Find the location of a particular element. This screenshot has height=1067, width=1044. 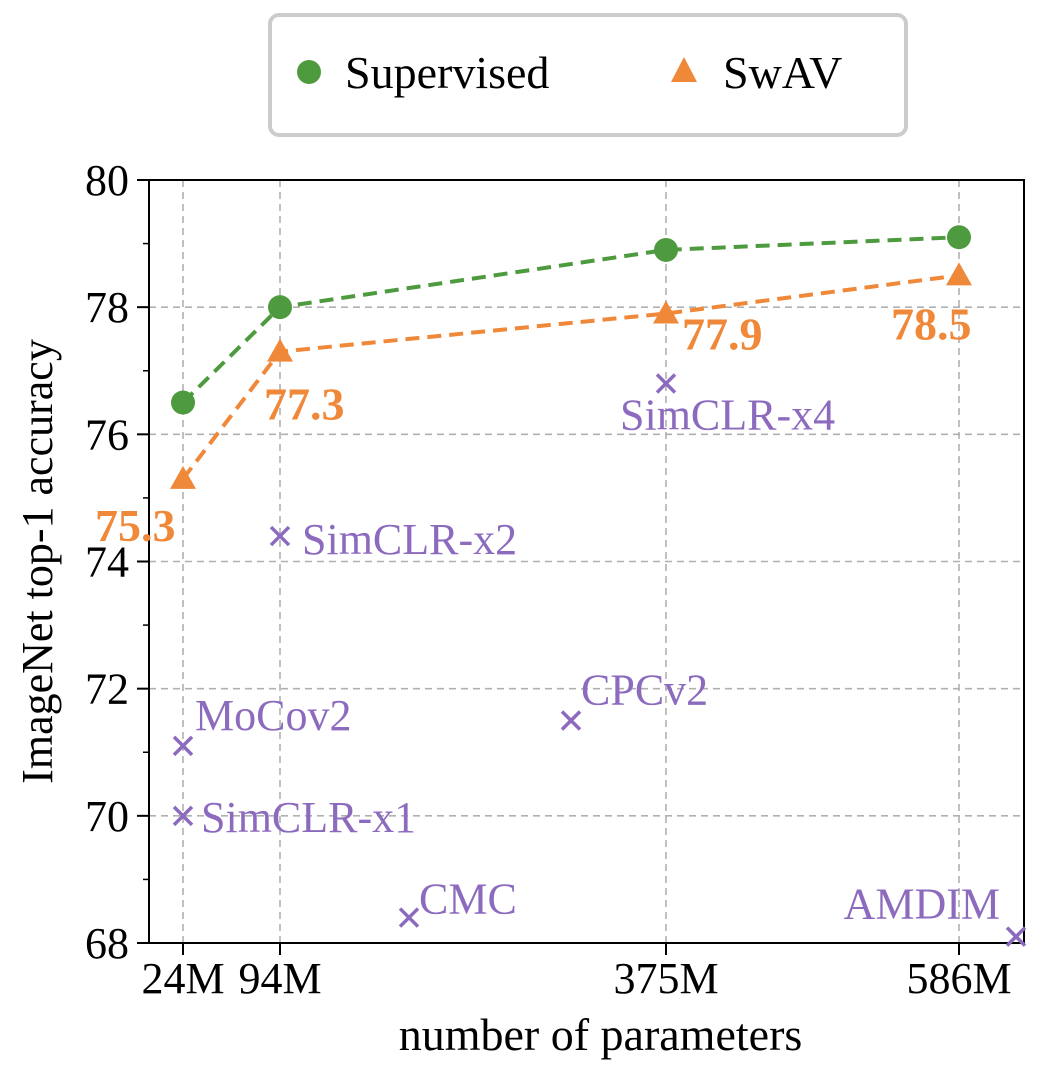

simclr-x4-label: SimCLR-x4 is located at coordinates (727, 414).